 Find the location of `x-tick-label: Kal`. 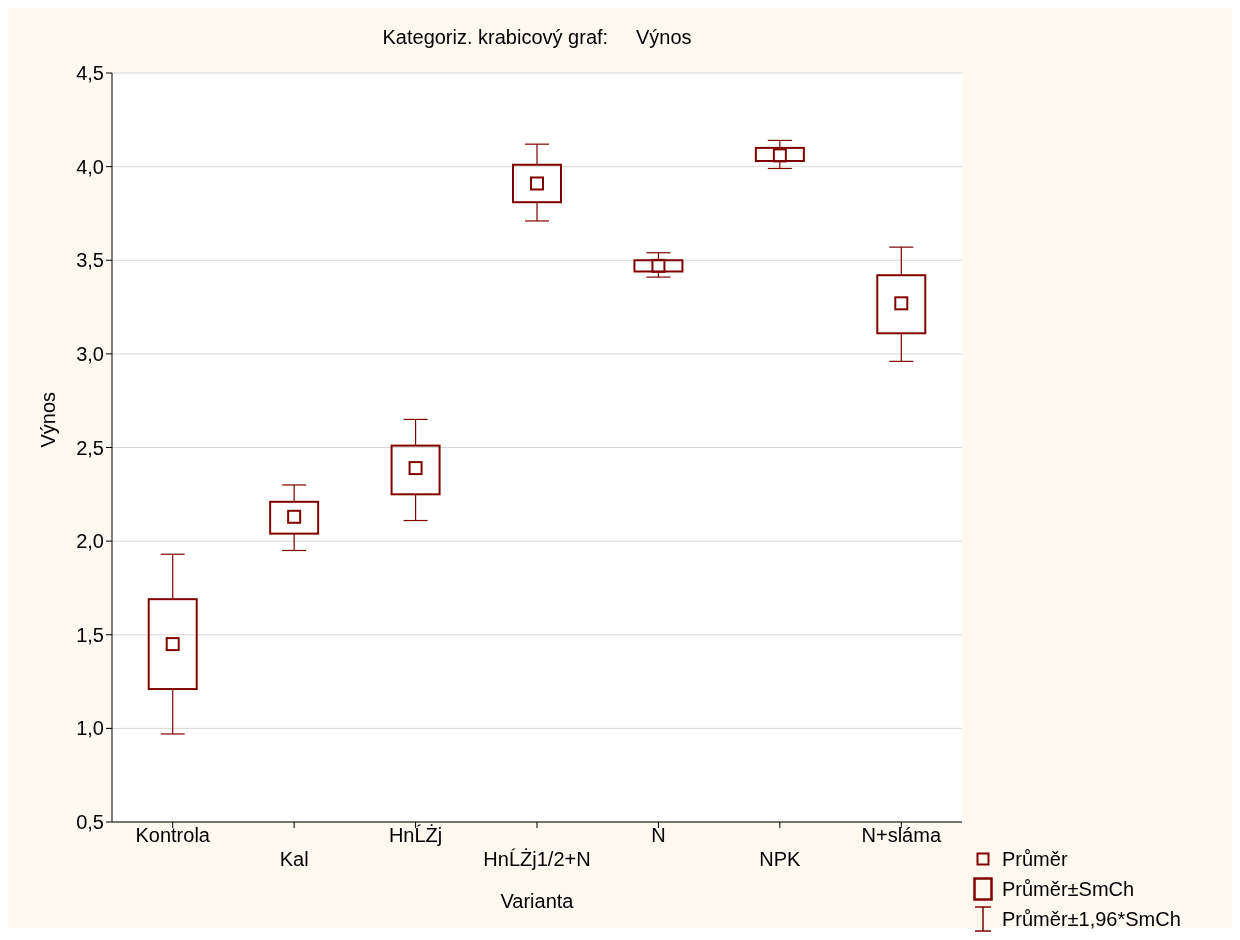

x-tick-label: Kal is located at coordinates (294, 859).